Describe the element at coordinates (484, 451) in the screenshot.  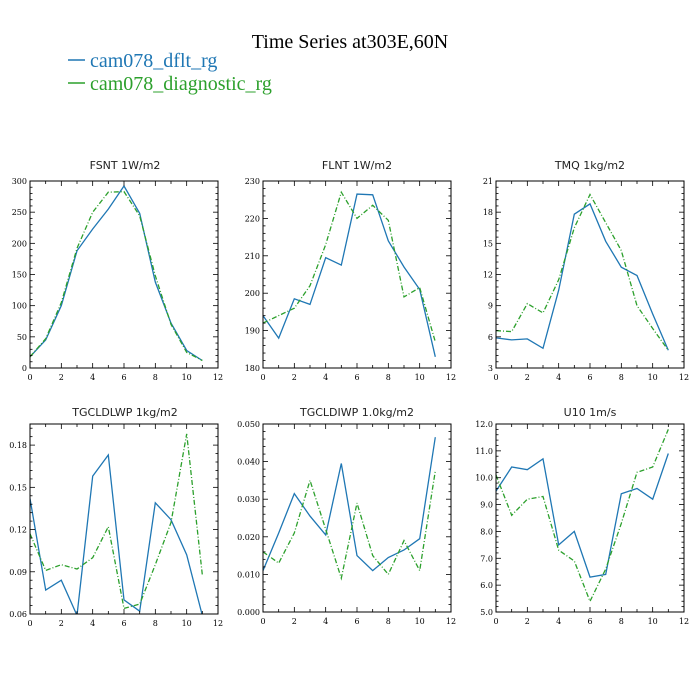
I see `y-tick-label: 11.0` at that location.